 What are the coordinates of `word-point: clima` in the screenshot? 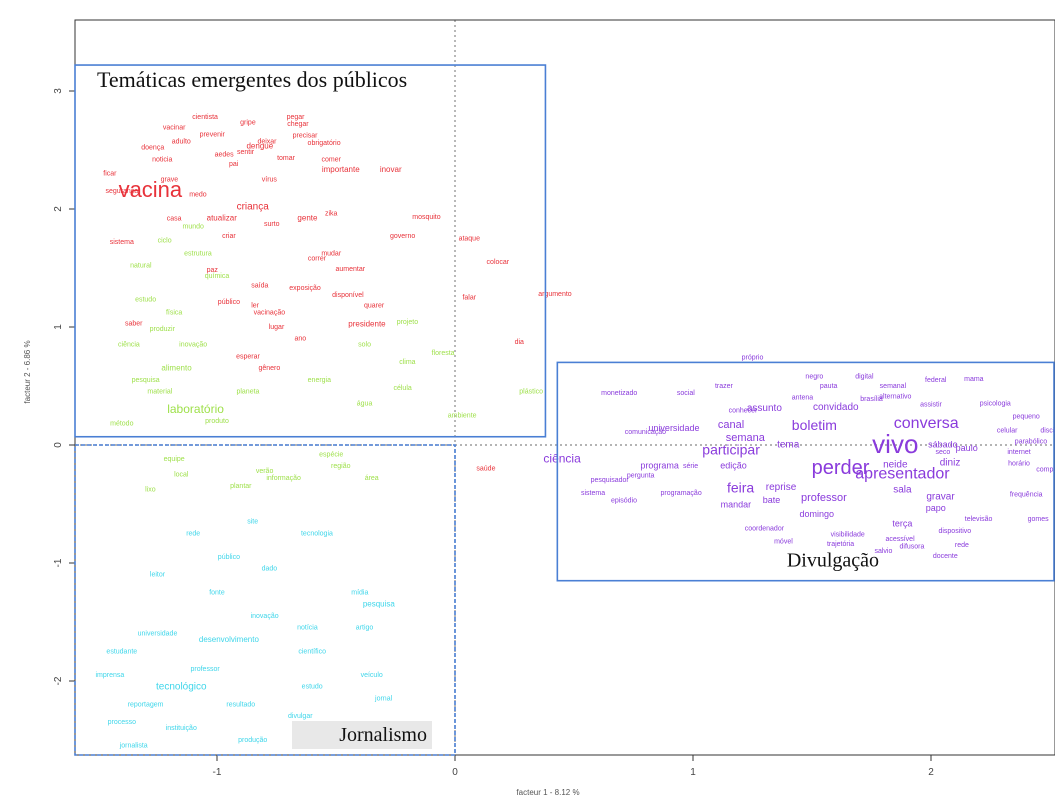 It's located at (407, 362).